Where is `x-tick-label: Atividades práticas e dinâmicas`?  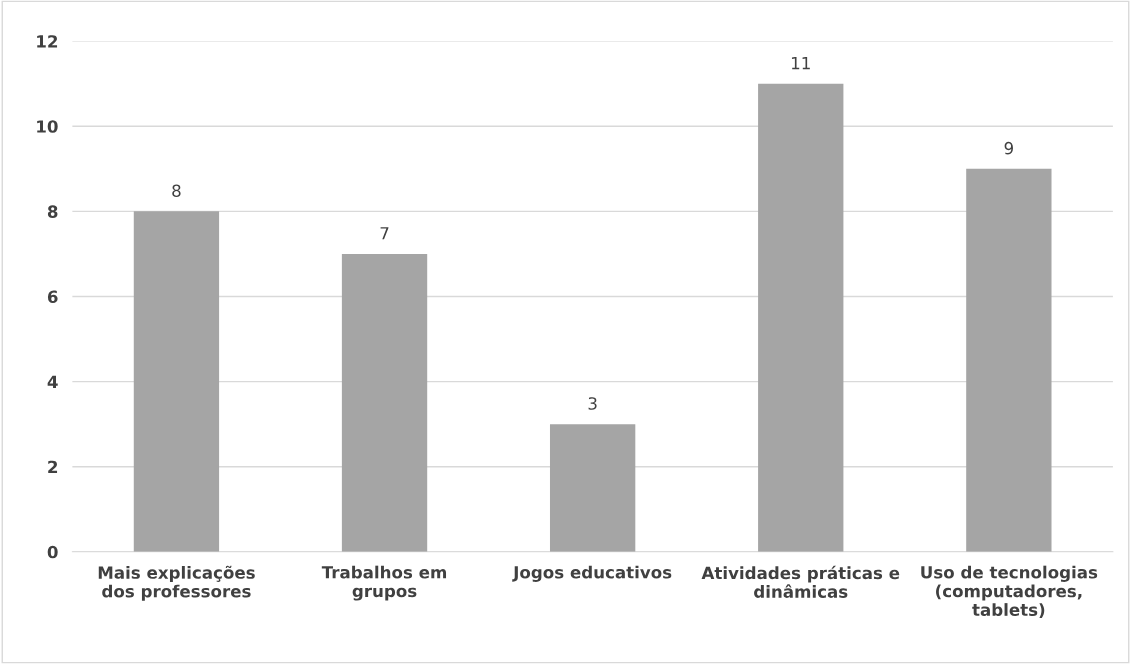
x-tick-label: Atividades práticas e dinâmicas is located at coordinates (800, 581).